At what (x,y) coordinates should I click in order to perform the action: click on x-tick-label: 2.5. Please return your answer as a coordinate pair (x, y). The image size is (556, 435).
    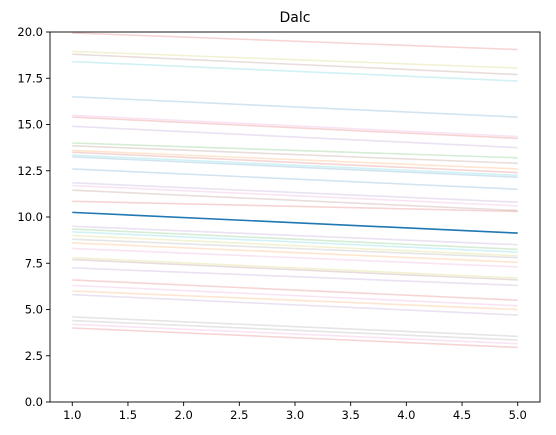
    Looking at the image, I should click on (239, 415).